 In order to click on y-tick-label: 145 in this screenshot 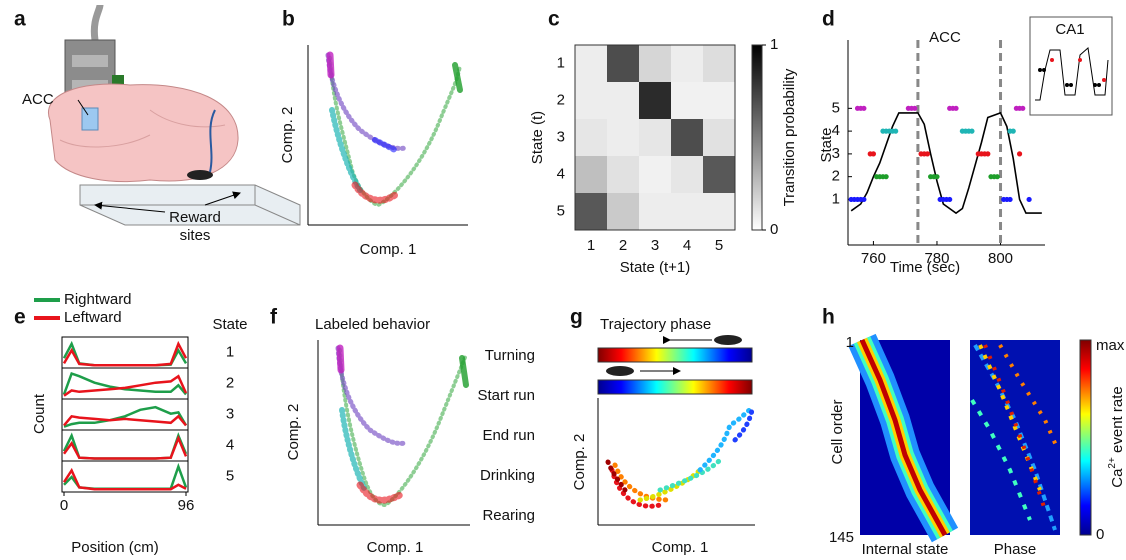, I will do `click(841, 537)`.